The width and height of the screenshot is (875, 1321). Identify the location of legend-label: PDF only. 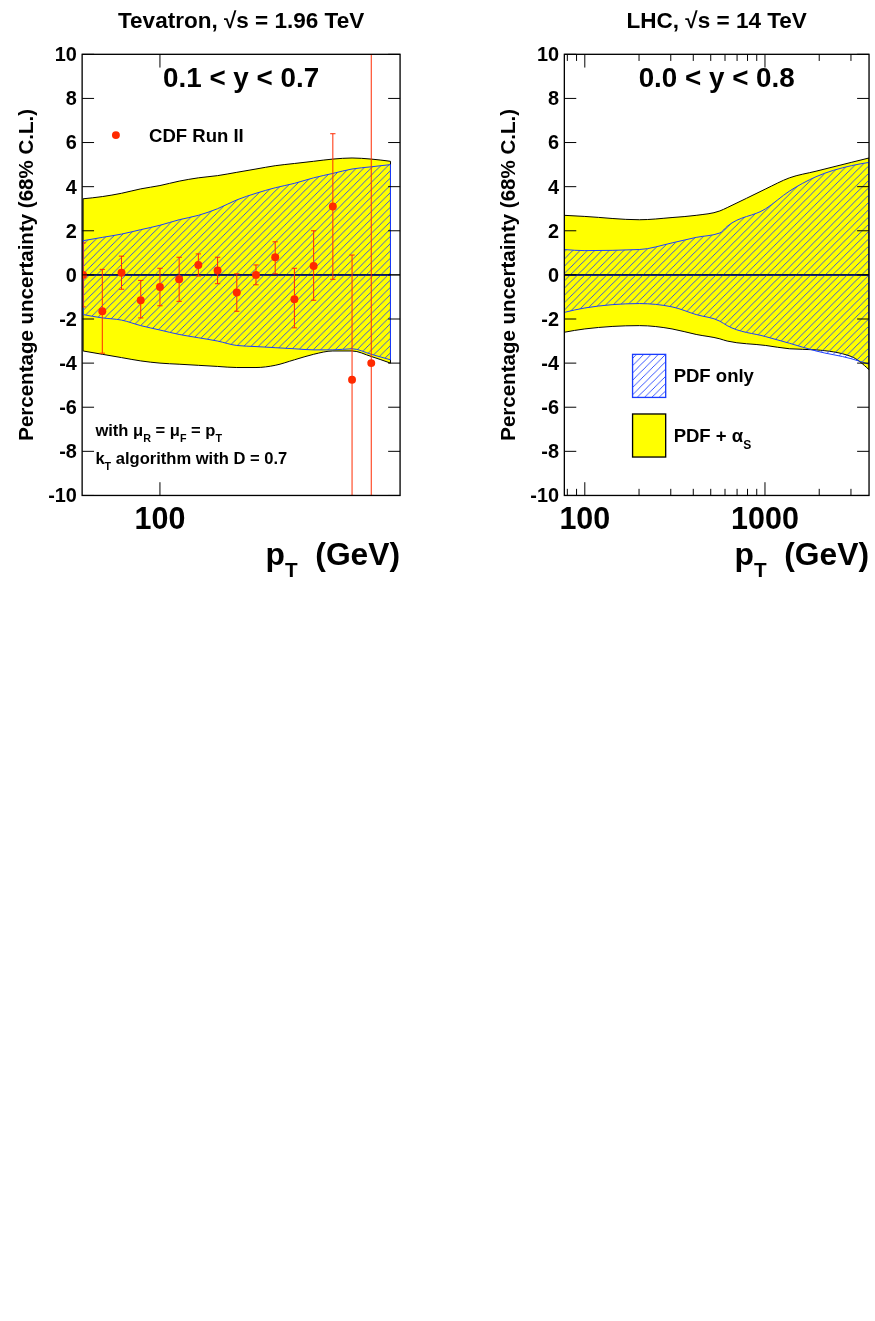
(714, 376).